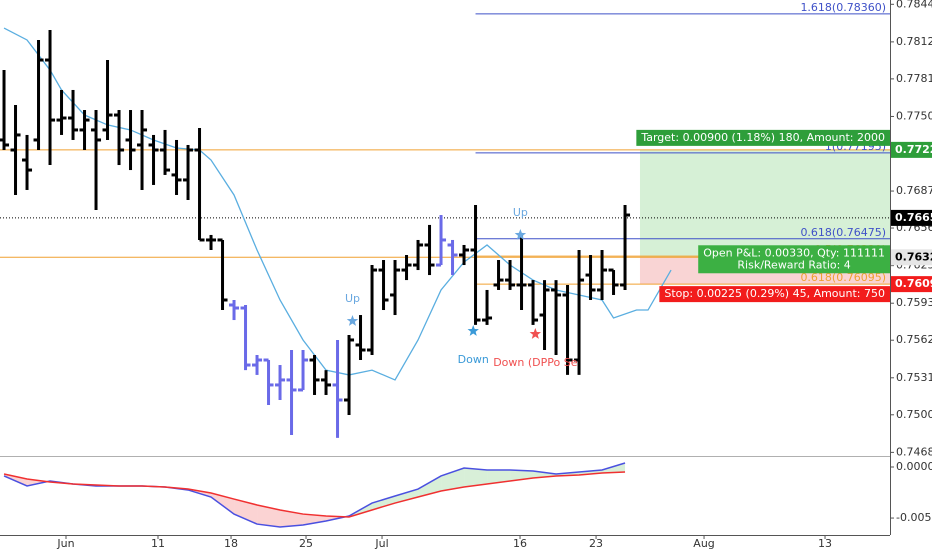 The height and width of the screenshot is (550, 932). What do you see at coordinates (914, 190) in the screenshot?
I see `y-tick-label: 0.76875` at bounding box center [914, 190].